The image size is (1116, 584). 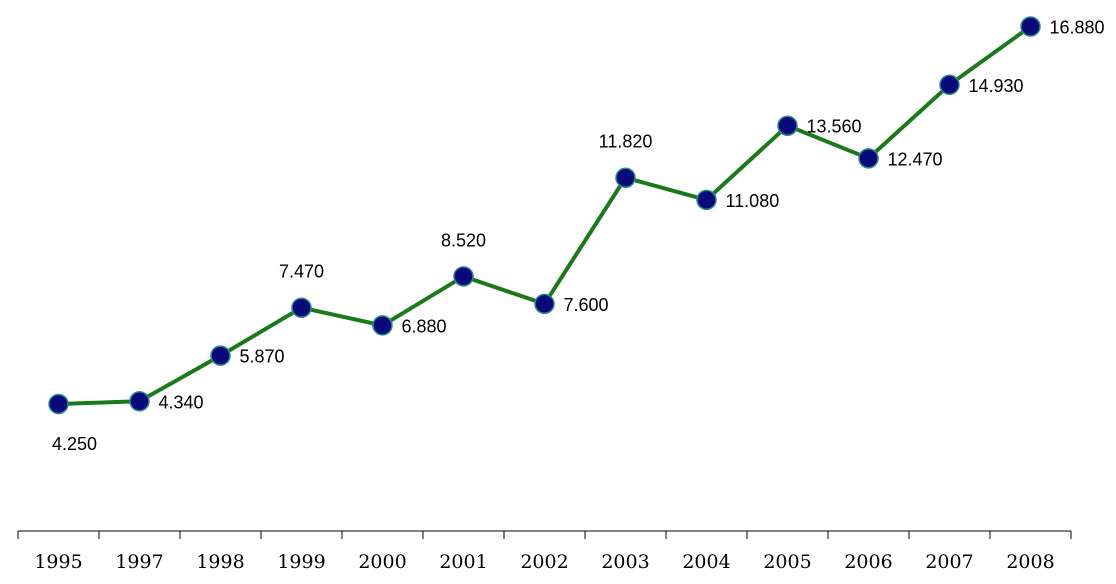 What do you see at coordinates (586, 305) in the screenshot?
I see `data-label: 7.600` at bounding box center [586, 305].